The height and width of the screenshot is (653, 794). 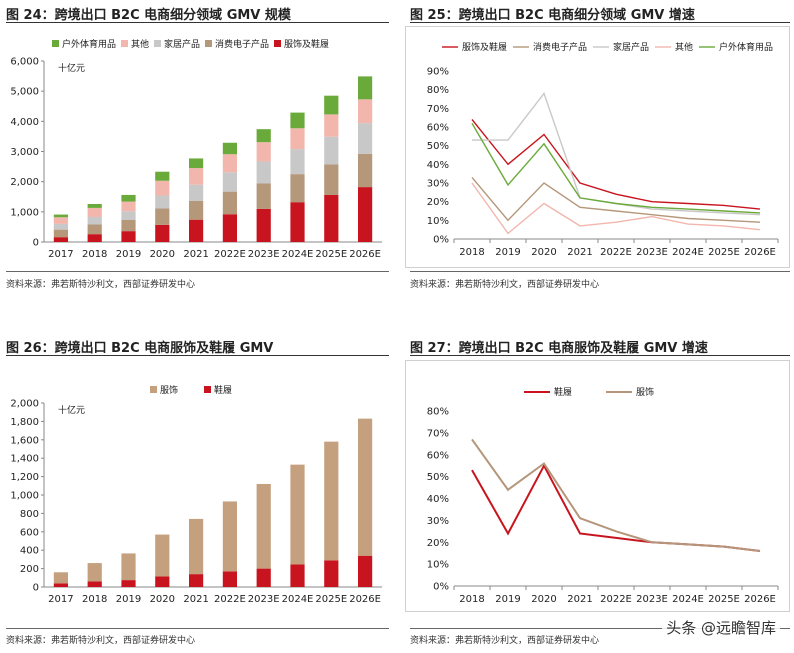 I want to click on y-tick-label: 40%, so click(x=438, y=165).